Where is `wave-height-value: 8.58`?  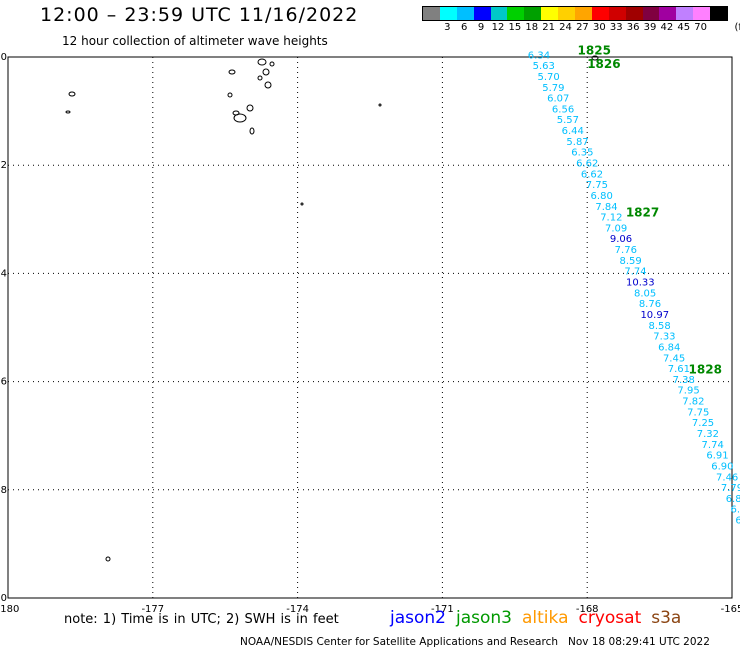 wave-height-value: 8.58 is located at coordinates (659, 326).